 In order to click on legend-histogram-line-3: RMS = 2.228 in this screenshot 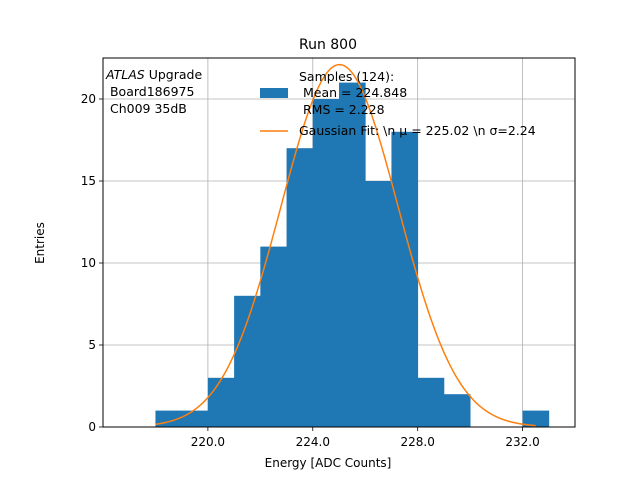, I will do `click(342, 109)`.